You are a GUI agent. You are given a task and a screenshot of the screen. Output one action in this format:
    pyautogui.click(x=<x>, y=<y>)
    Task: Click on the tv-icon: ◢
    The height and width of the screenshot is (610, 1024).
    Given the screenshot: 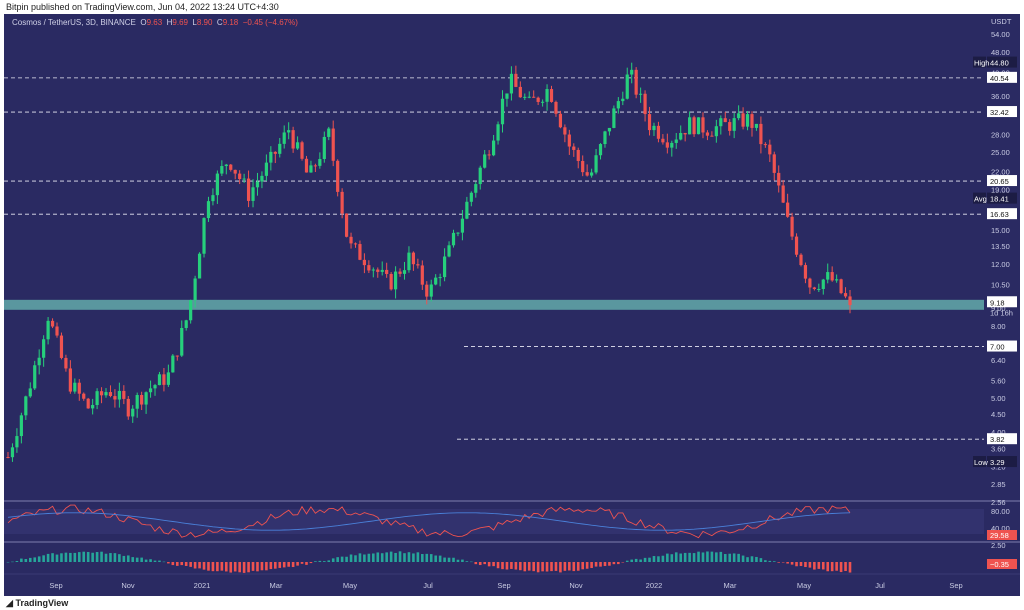 What is the action you would take?
    pyautogui.click(x=9, y=603)
    